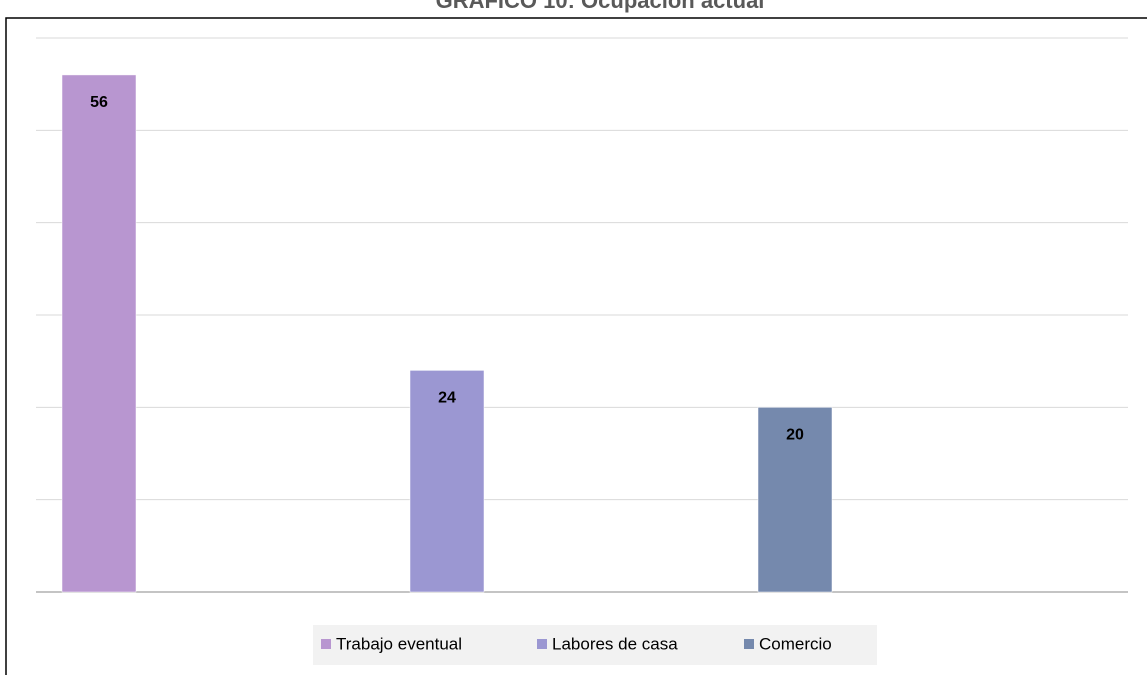 The height and width of the screenshot is (675, 1147). Describe the element at coordinates (795, 643) in the screenshot. I see `legend-label: Comercio` at that location.